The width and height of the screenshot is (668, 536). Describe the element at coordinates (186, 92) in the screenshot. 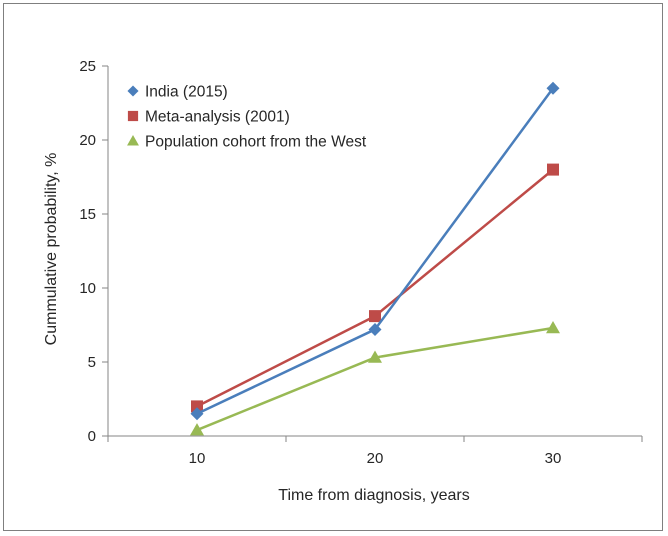

I see `legend-label: India (2015)` at that location.